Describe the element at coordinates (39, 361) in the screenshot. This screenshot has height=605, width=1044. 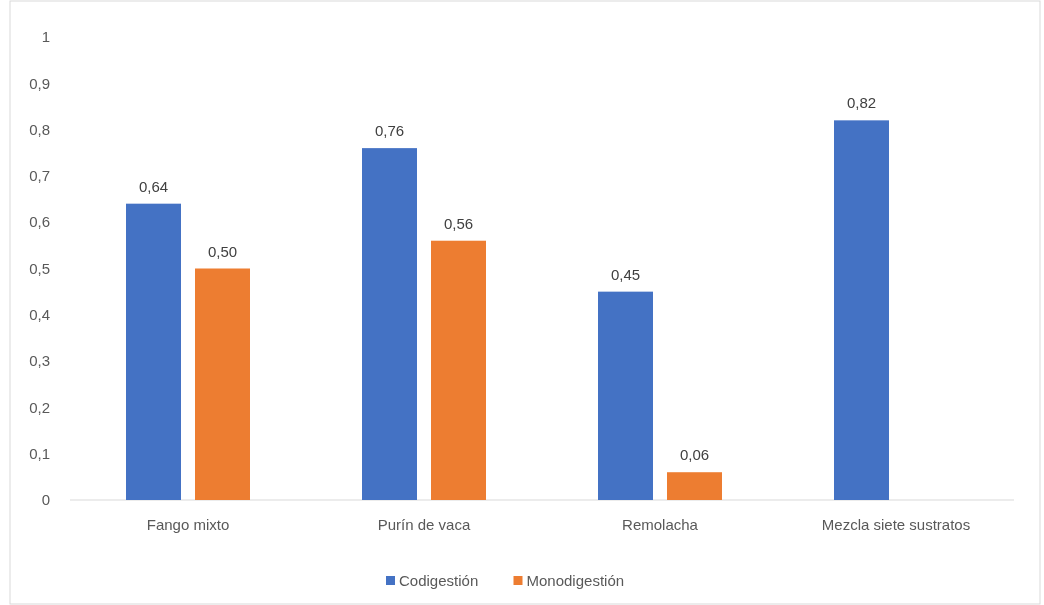
I see `y-tick-label: 0,3` at that location.